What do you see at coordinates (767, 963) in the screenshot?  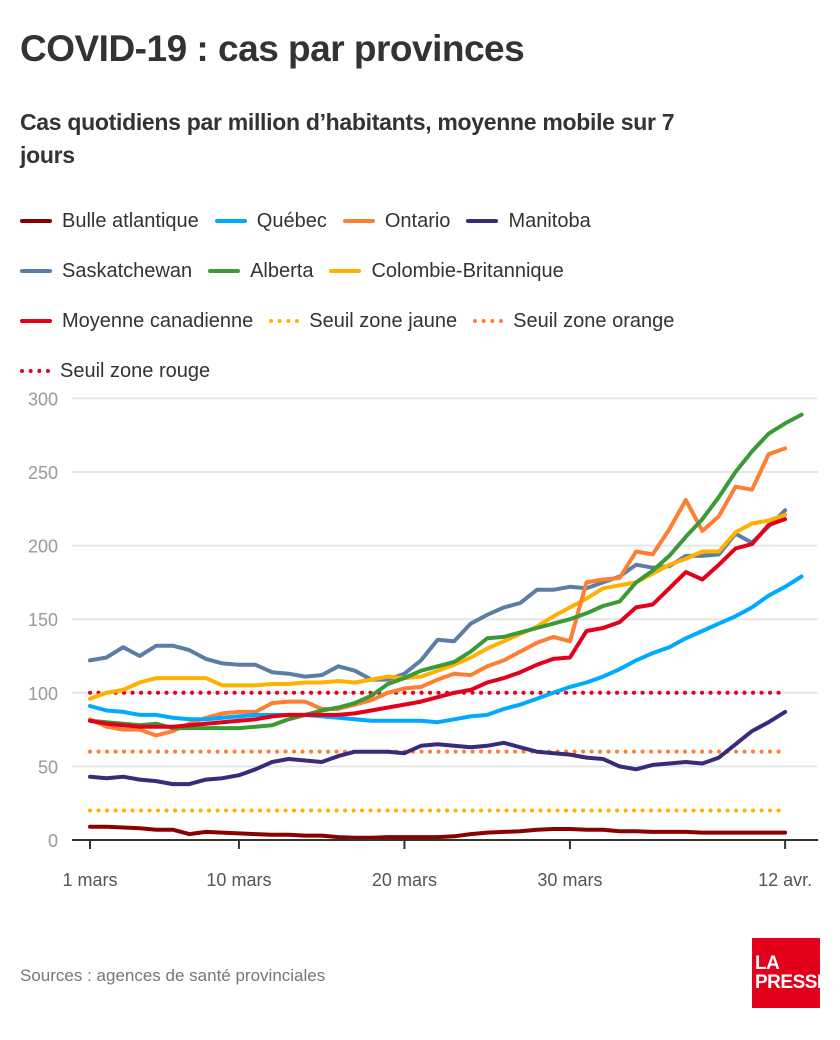 I see `logo-line-1: LA` at bounding box center [767, 963].